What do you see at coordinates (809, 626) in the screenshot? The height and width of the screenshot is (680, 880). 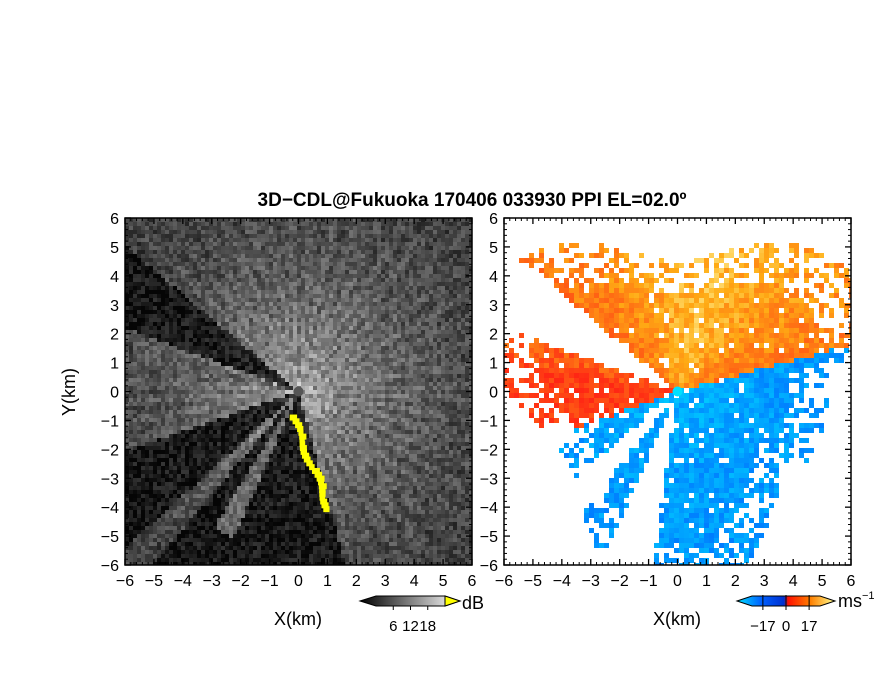 I see `colorbar-tick-label: 17` at bounding box center [809, 626].